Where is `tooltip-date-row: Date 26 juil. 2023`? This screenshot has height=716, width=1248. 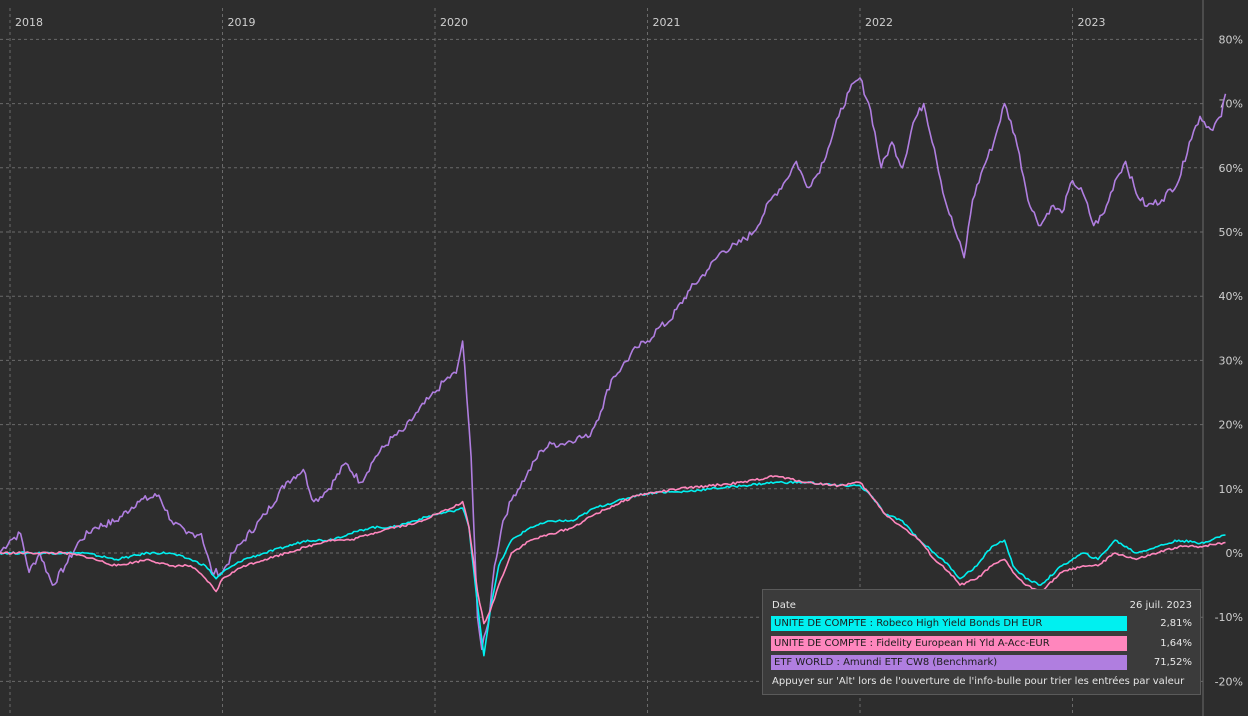
tooltip-date-row: Date 26 juil. 2023 is located at coordinates (982, 605).